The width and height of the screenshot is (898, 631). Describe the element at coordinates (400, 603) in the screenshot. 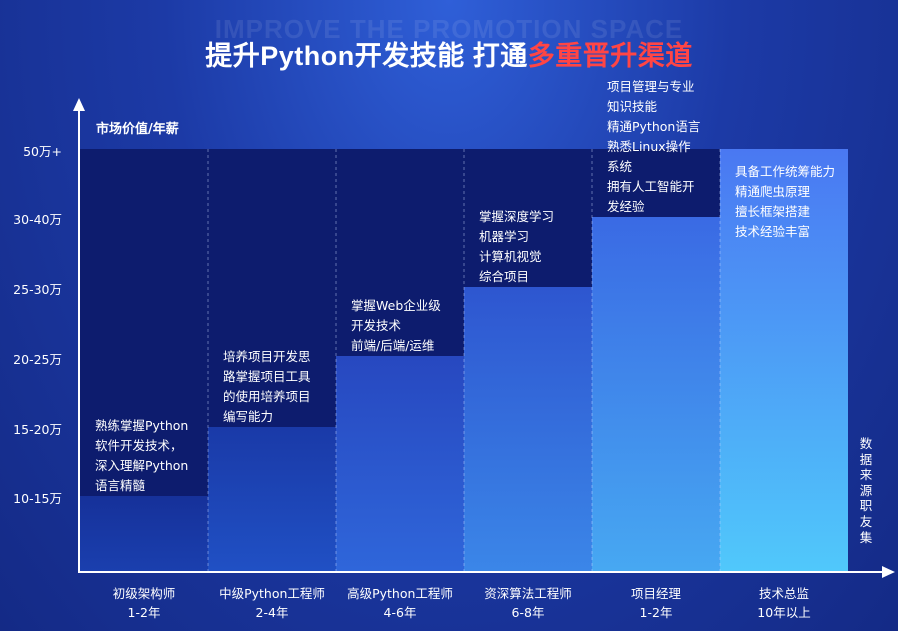

I see `x-tick-label: 高级Python工程师 4-6年` at that location.